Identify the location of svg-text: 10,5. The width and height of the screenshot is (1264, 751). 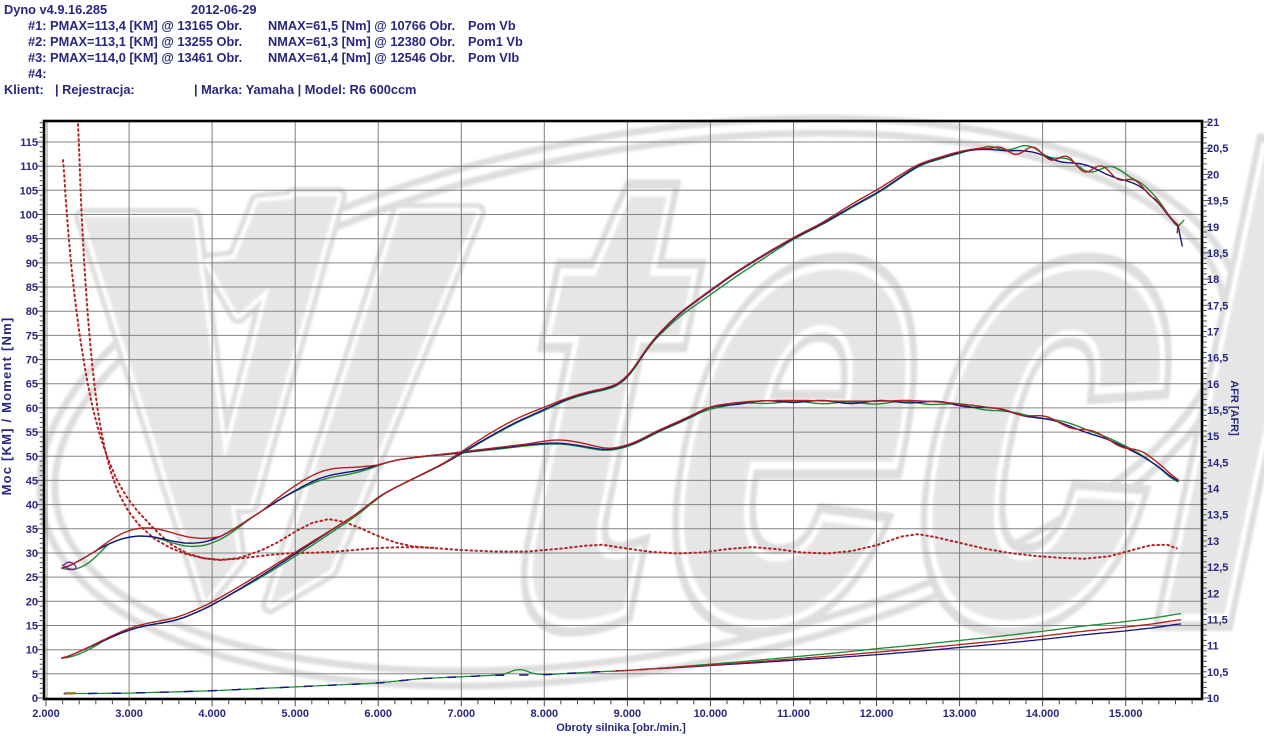
(1217, 673).